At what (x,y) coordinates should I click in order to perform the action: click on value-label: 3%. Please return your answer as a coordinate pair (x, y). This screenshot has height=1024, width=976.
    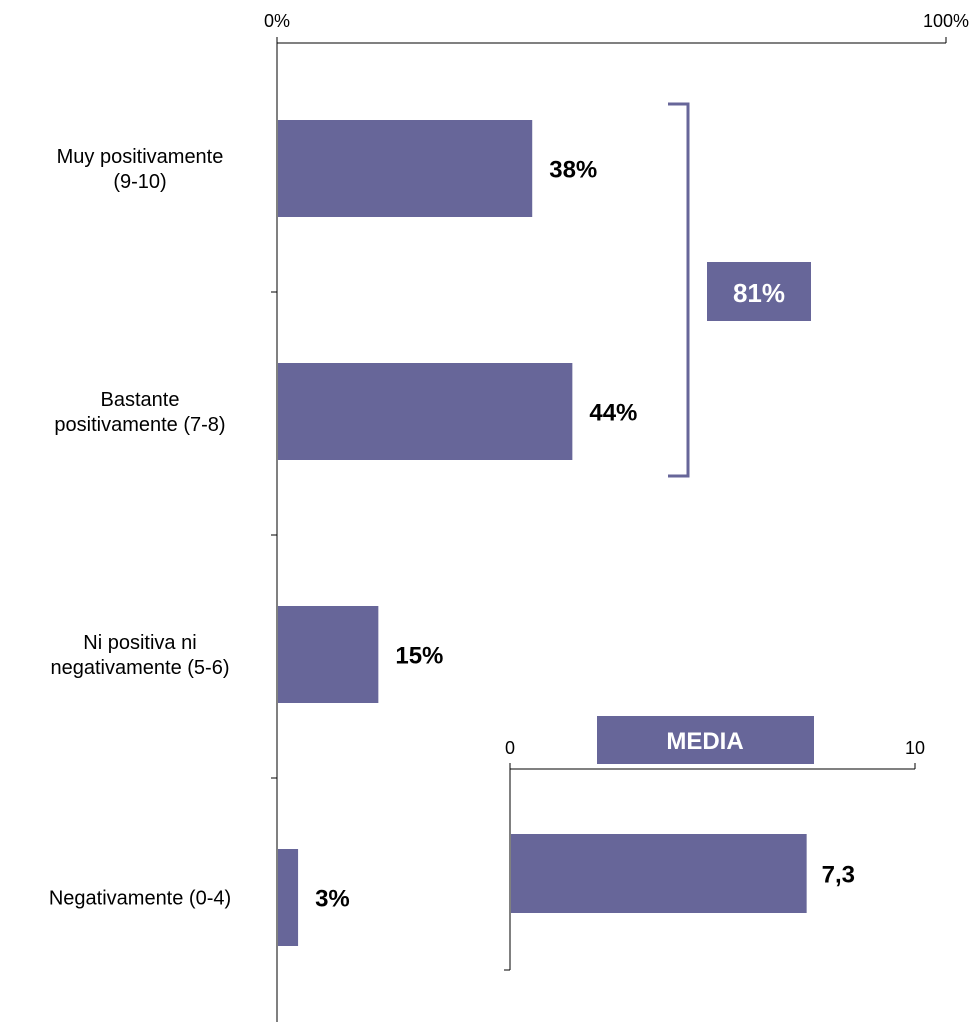
    Looking at the image, I should click on (332, 899).